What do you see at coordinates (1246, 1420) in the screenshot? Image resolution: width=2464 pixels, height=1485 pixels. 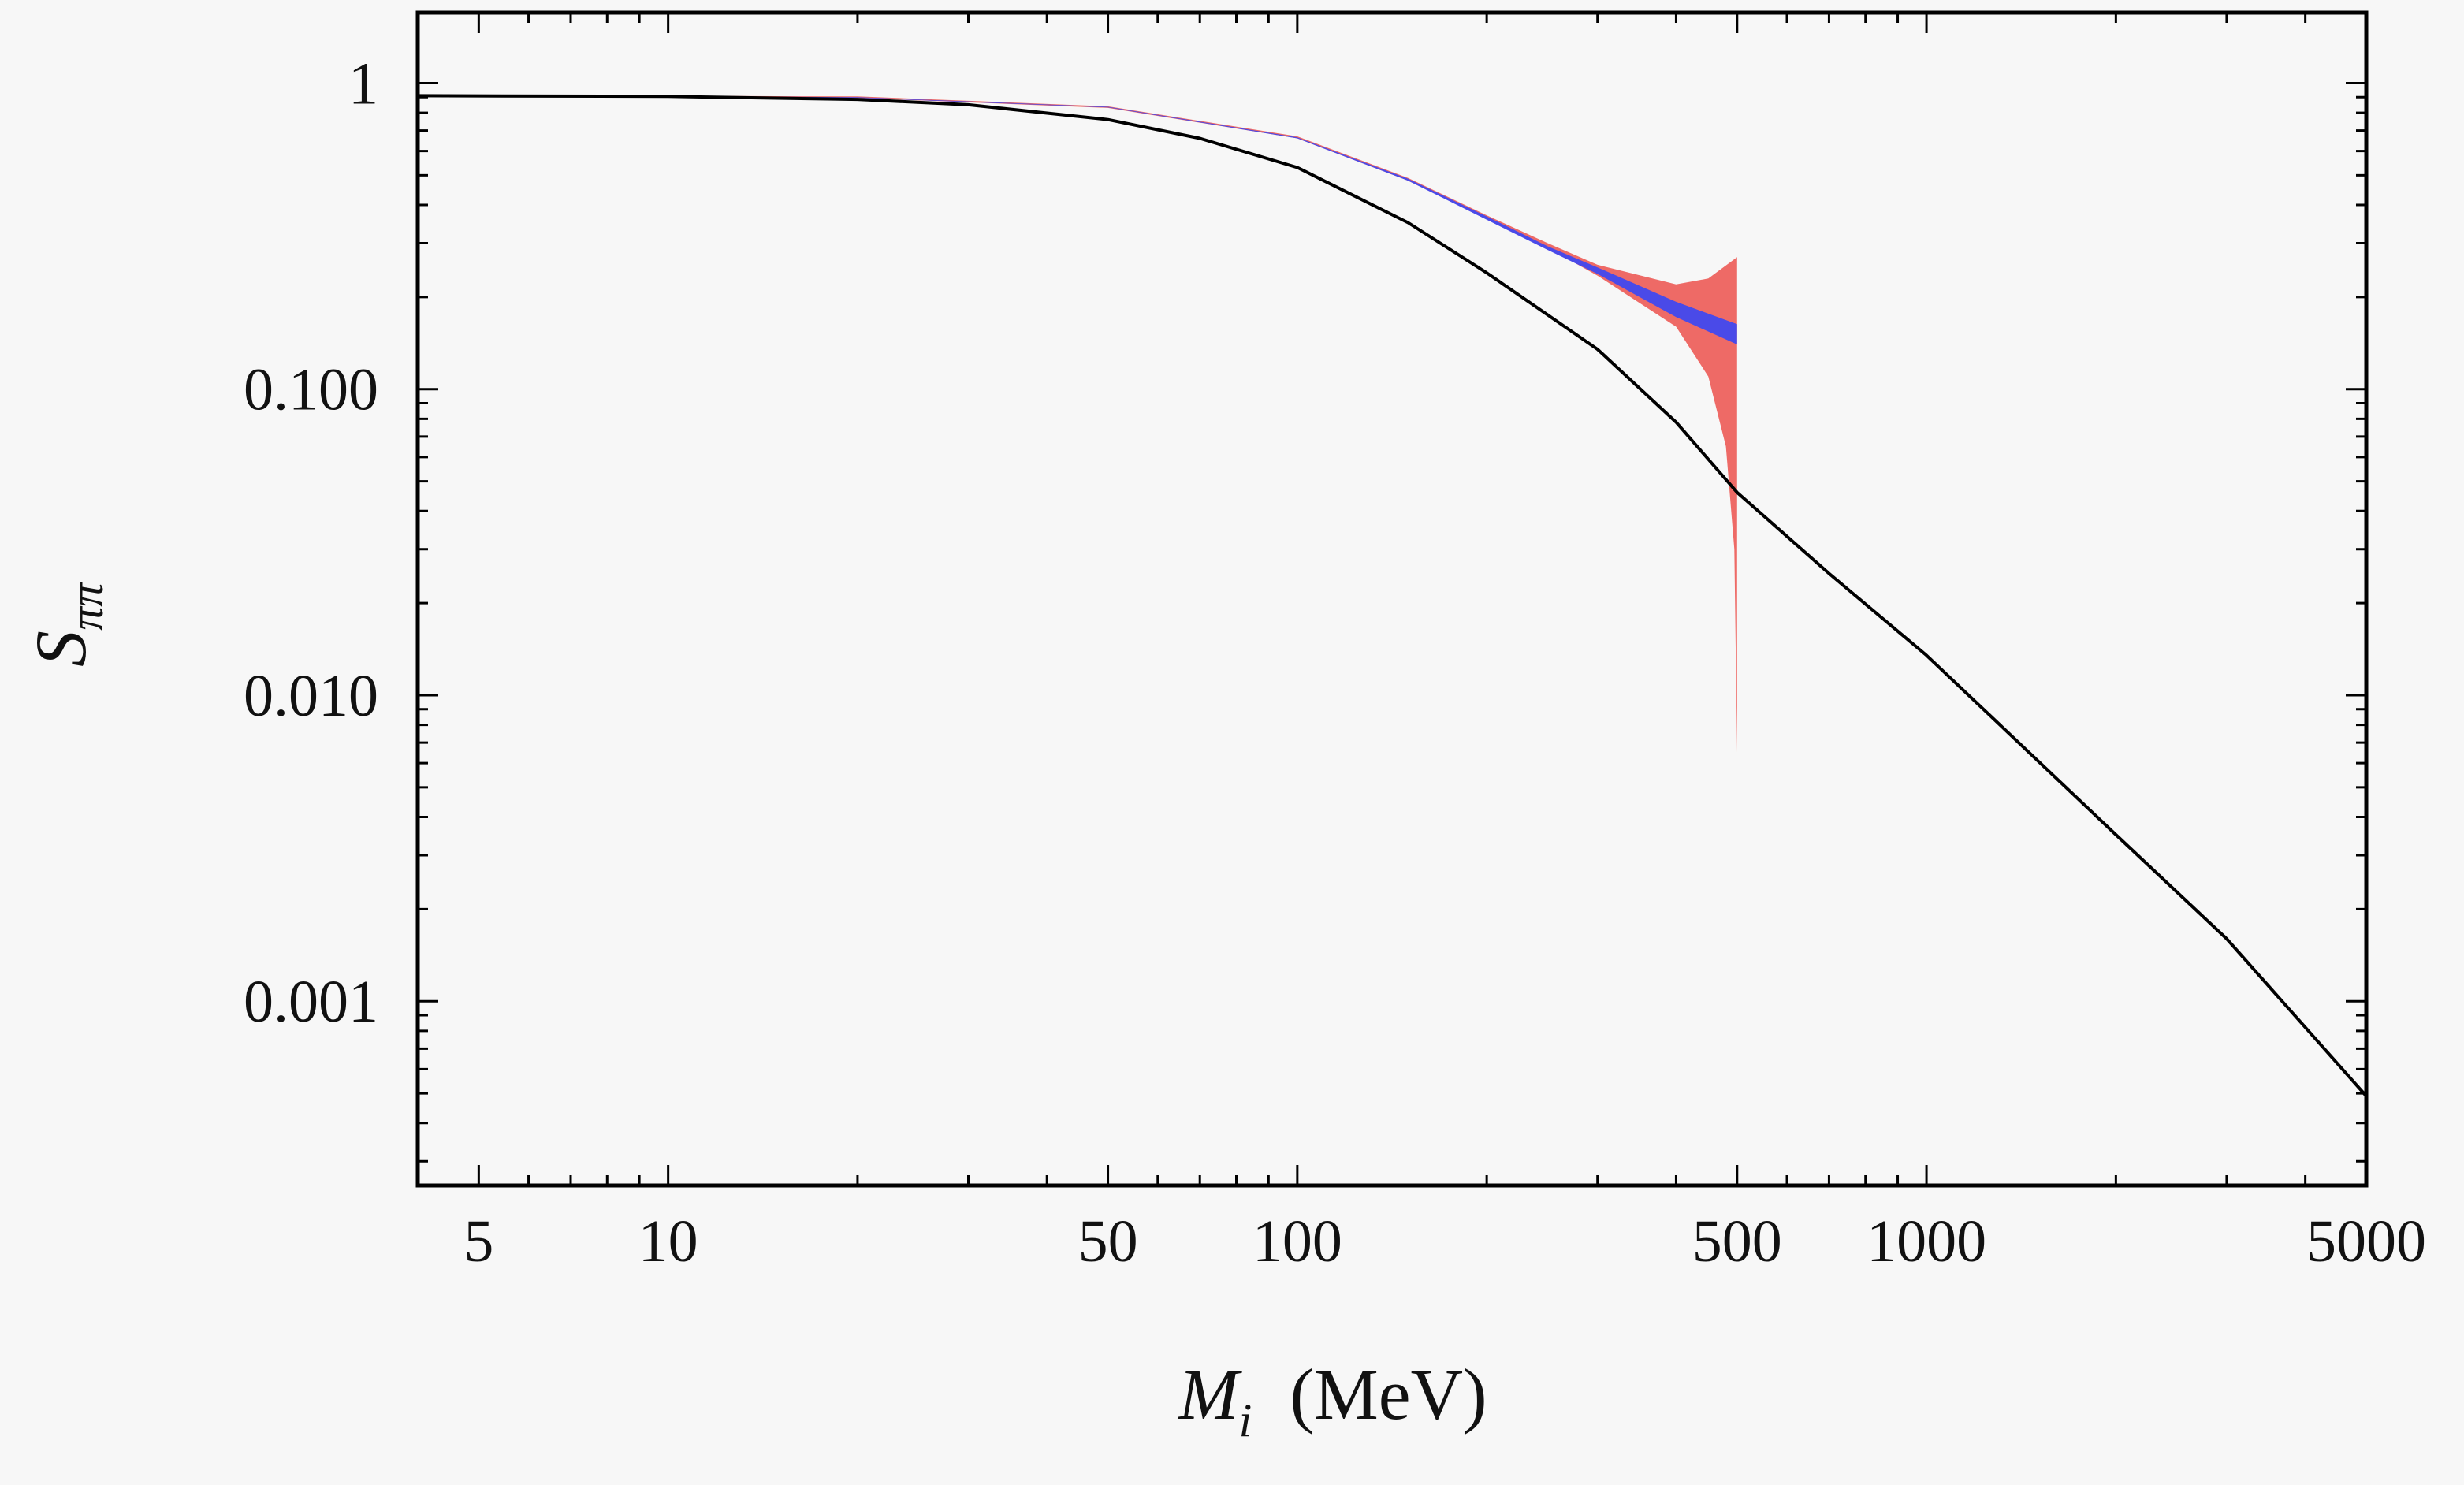 I see `x-axis-title-subscript: i` at bounding box center [1246, 1420].